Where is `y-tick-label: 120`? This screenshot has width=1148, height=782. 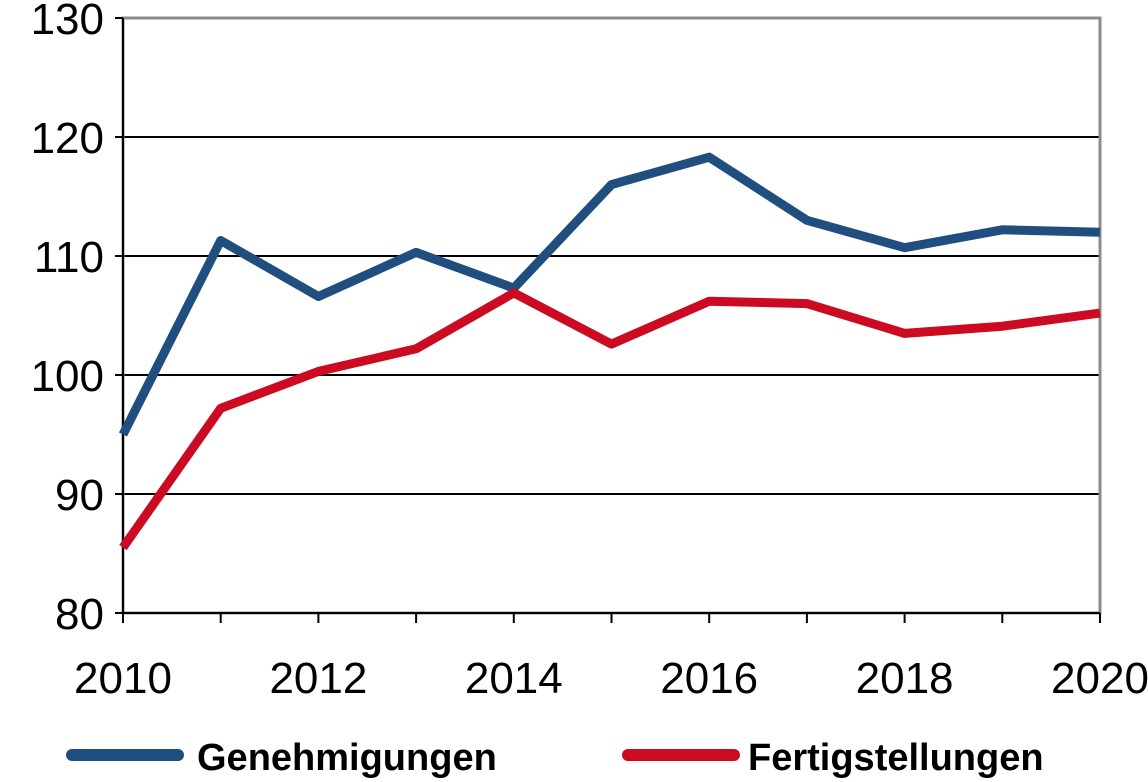
y-tick-label: 120 is located at coordinates (67, 138).